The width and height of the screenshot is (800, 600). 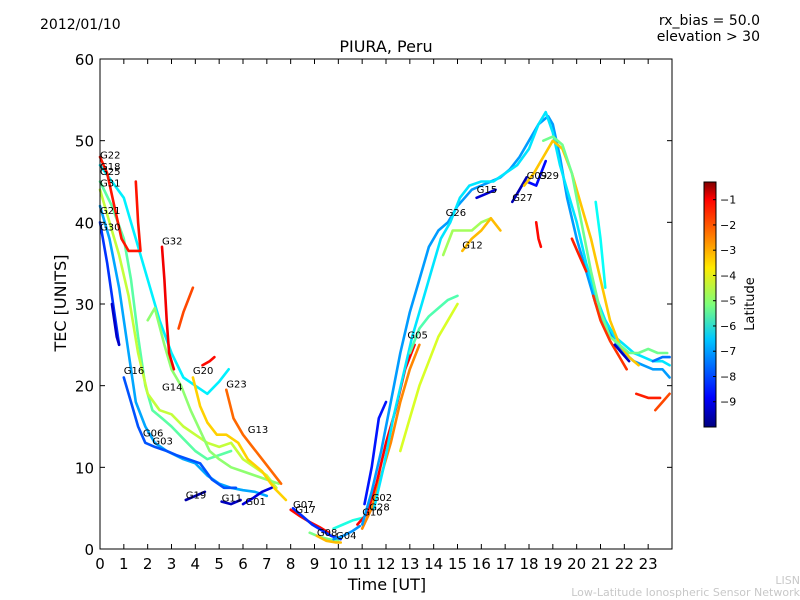 I want to click on colorbar-gradient, so click(x=710, y=304).